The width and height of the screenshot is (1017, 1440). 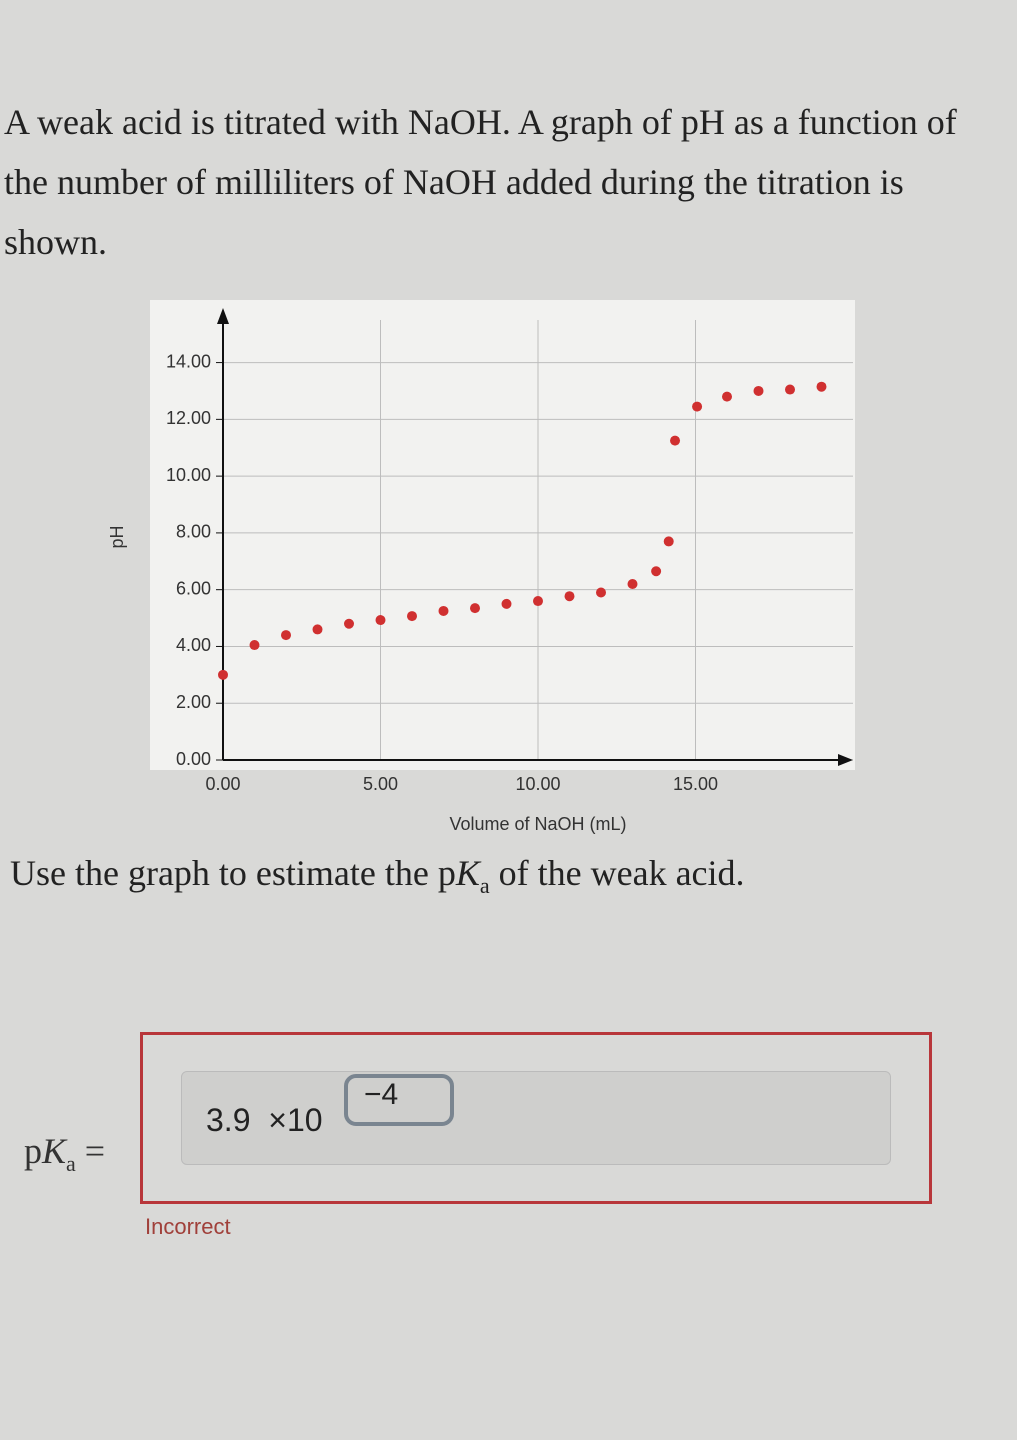 I want to click on x-tick-label: 5.00, so click(x=380, y=784).